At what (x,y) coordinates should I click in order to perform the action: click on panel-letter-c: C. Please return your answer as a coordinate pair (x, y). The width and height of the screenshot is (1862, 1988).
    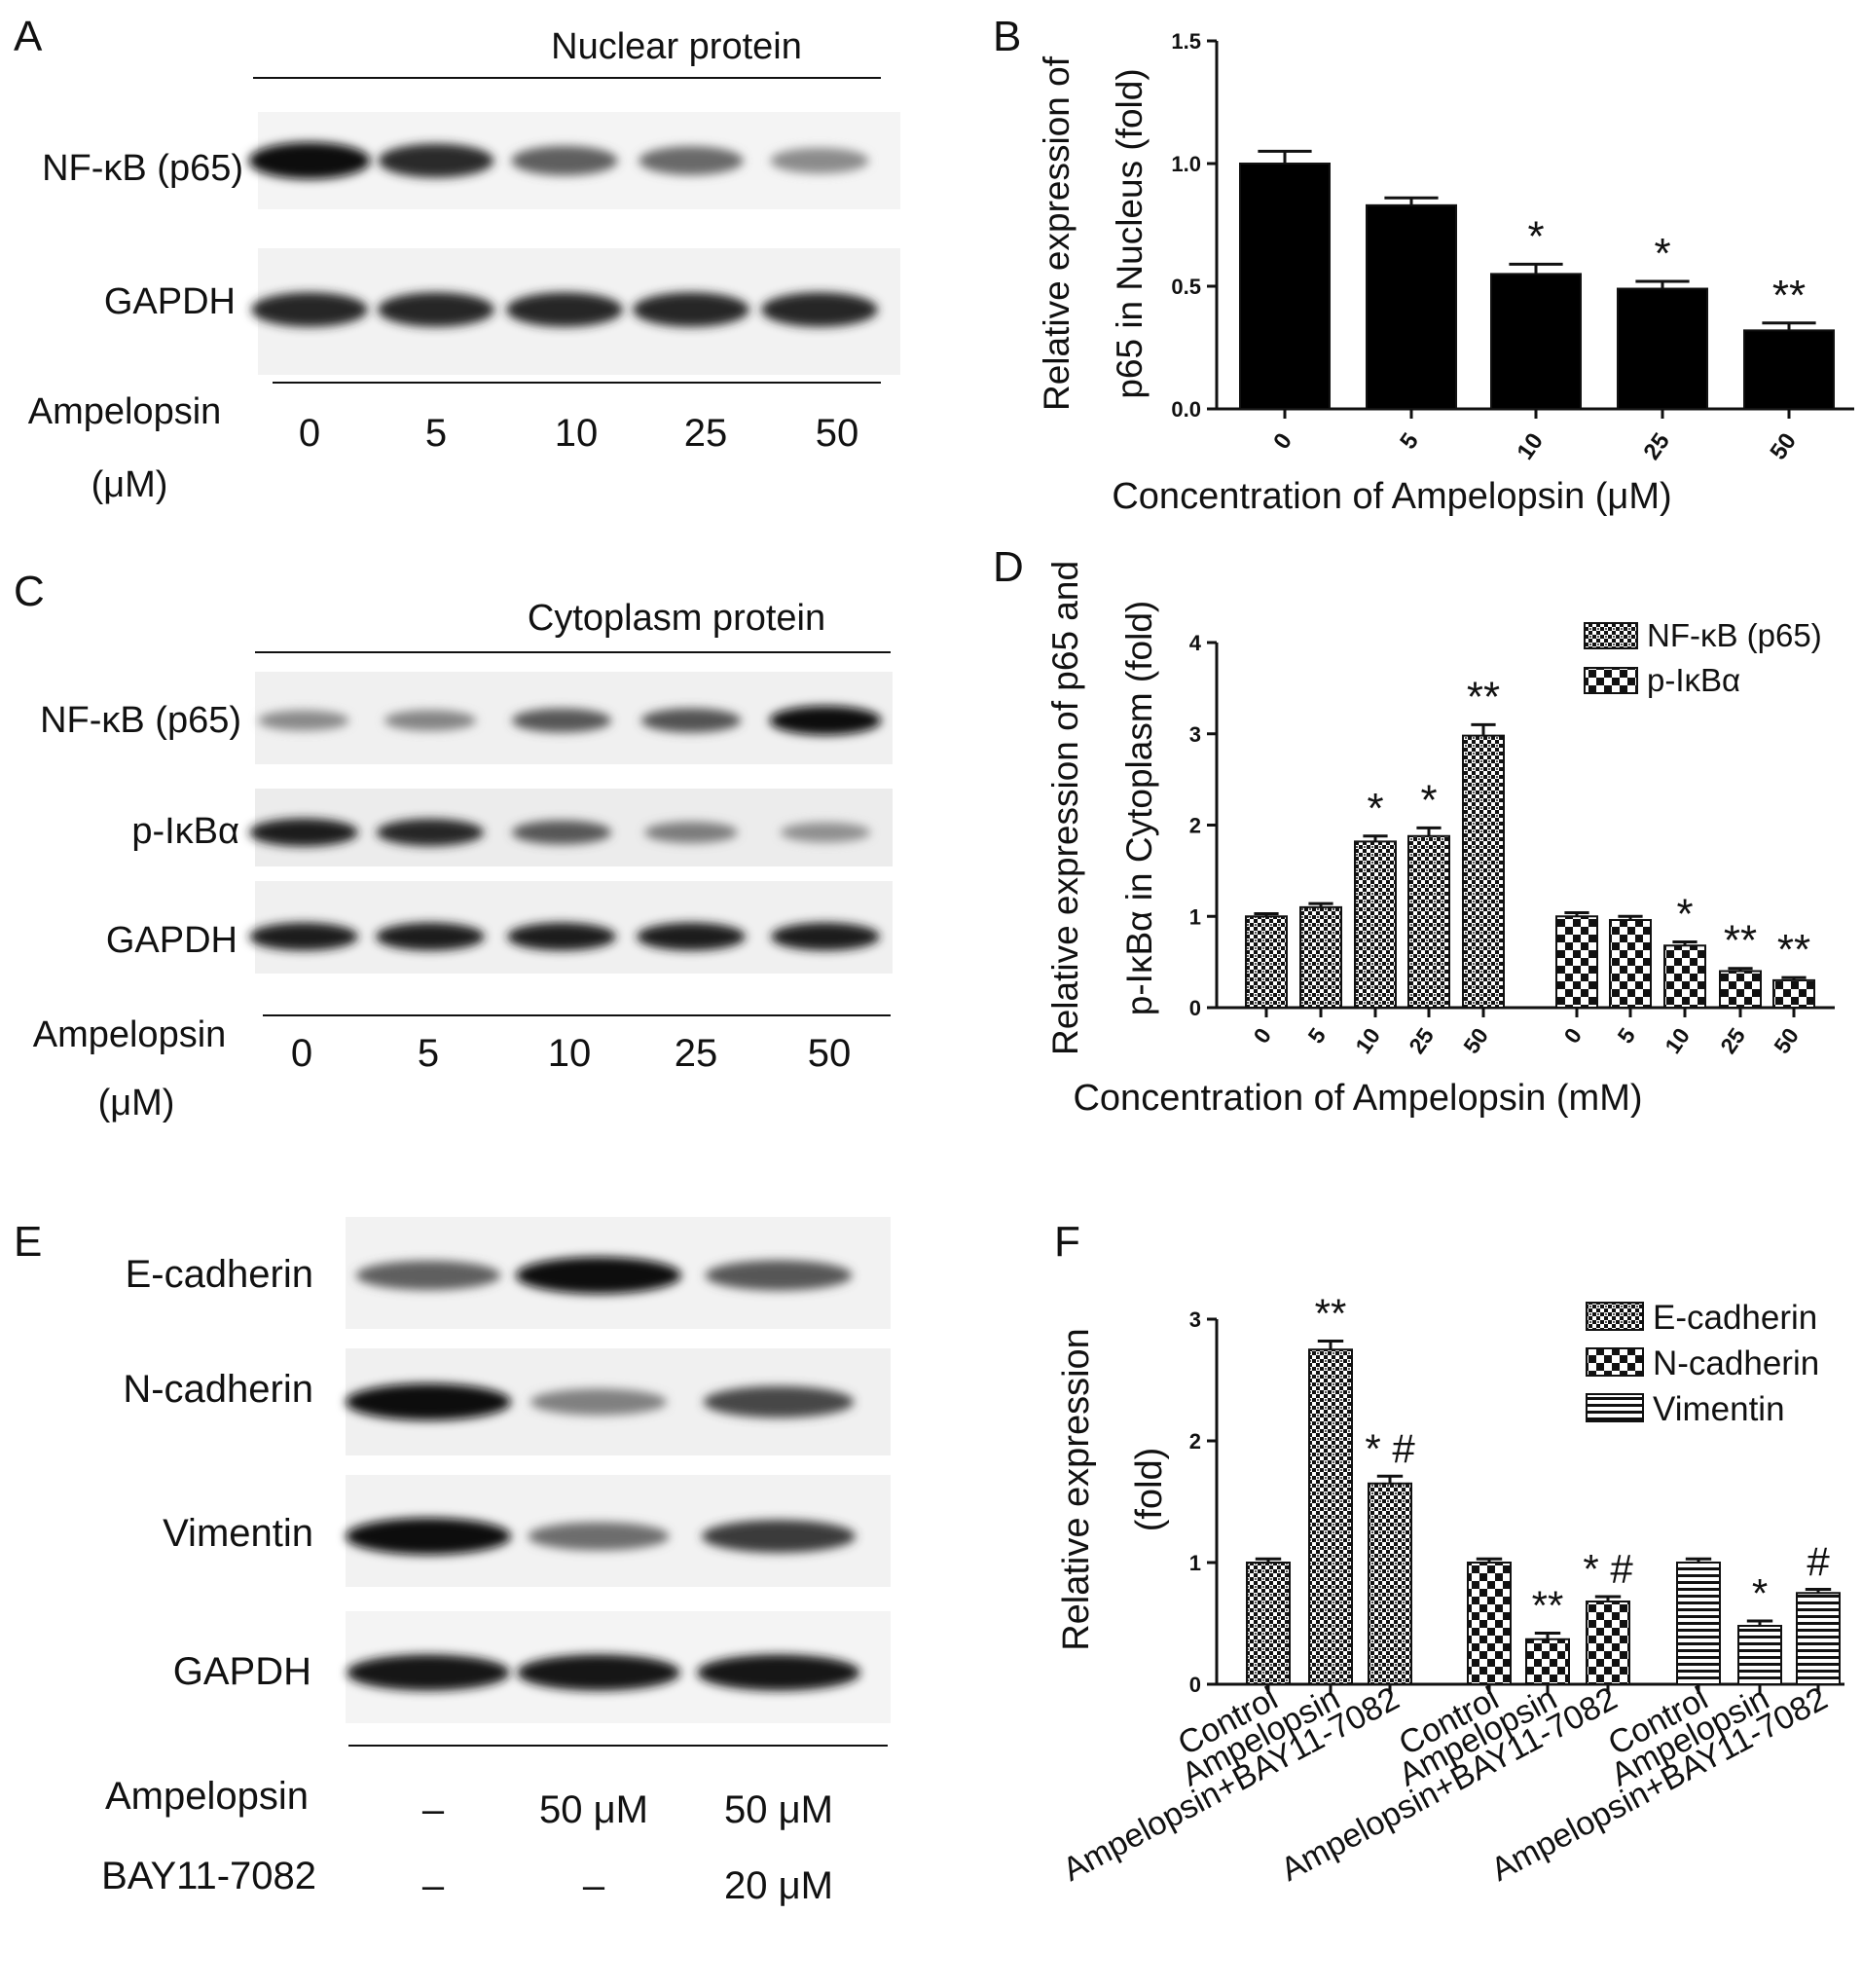
    Looking at the image, I should click on (29, 591).